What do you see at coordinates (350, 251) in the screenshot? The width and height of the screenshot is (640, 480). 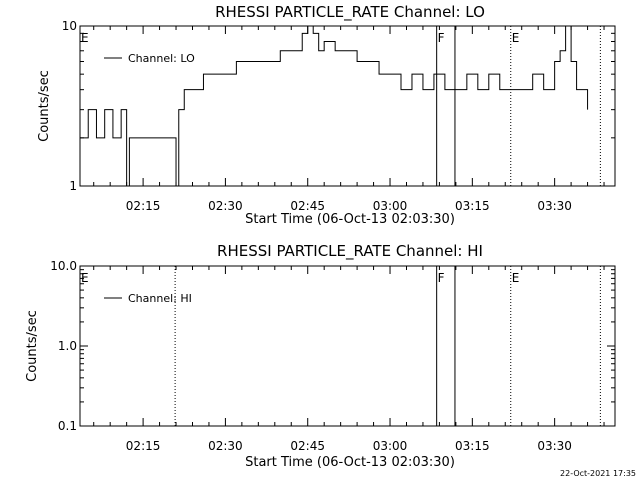 I see `chart-title-hi: RHESSI PARTICLE_RATE Channel: HI` at bounding box center [350, 251].